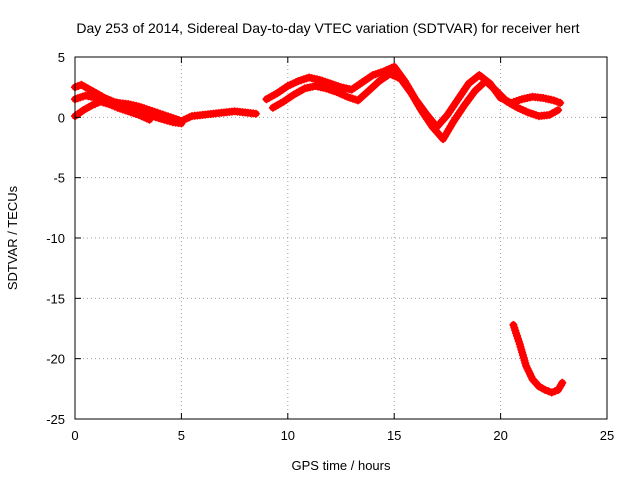  What do you see at coordinates (394, 435) in the screenshot?
I see `x-tick-label: 15` at bounding box center [394, 435].